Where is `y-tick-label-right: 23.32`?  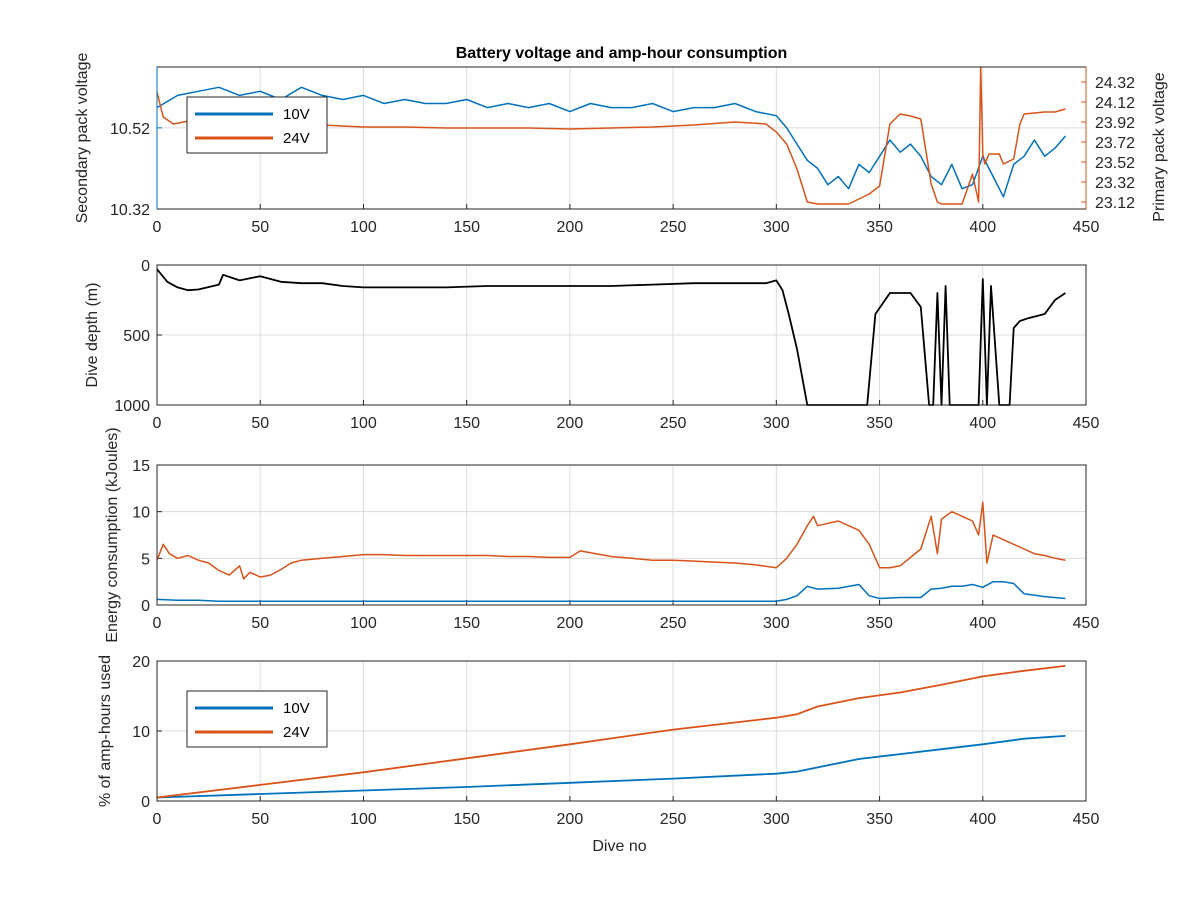
y-tick-label-right: 23.32 is located at coordinates (1115, 183).